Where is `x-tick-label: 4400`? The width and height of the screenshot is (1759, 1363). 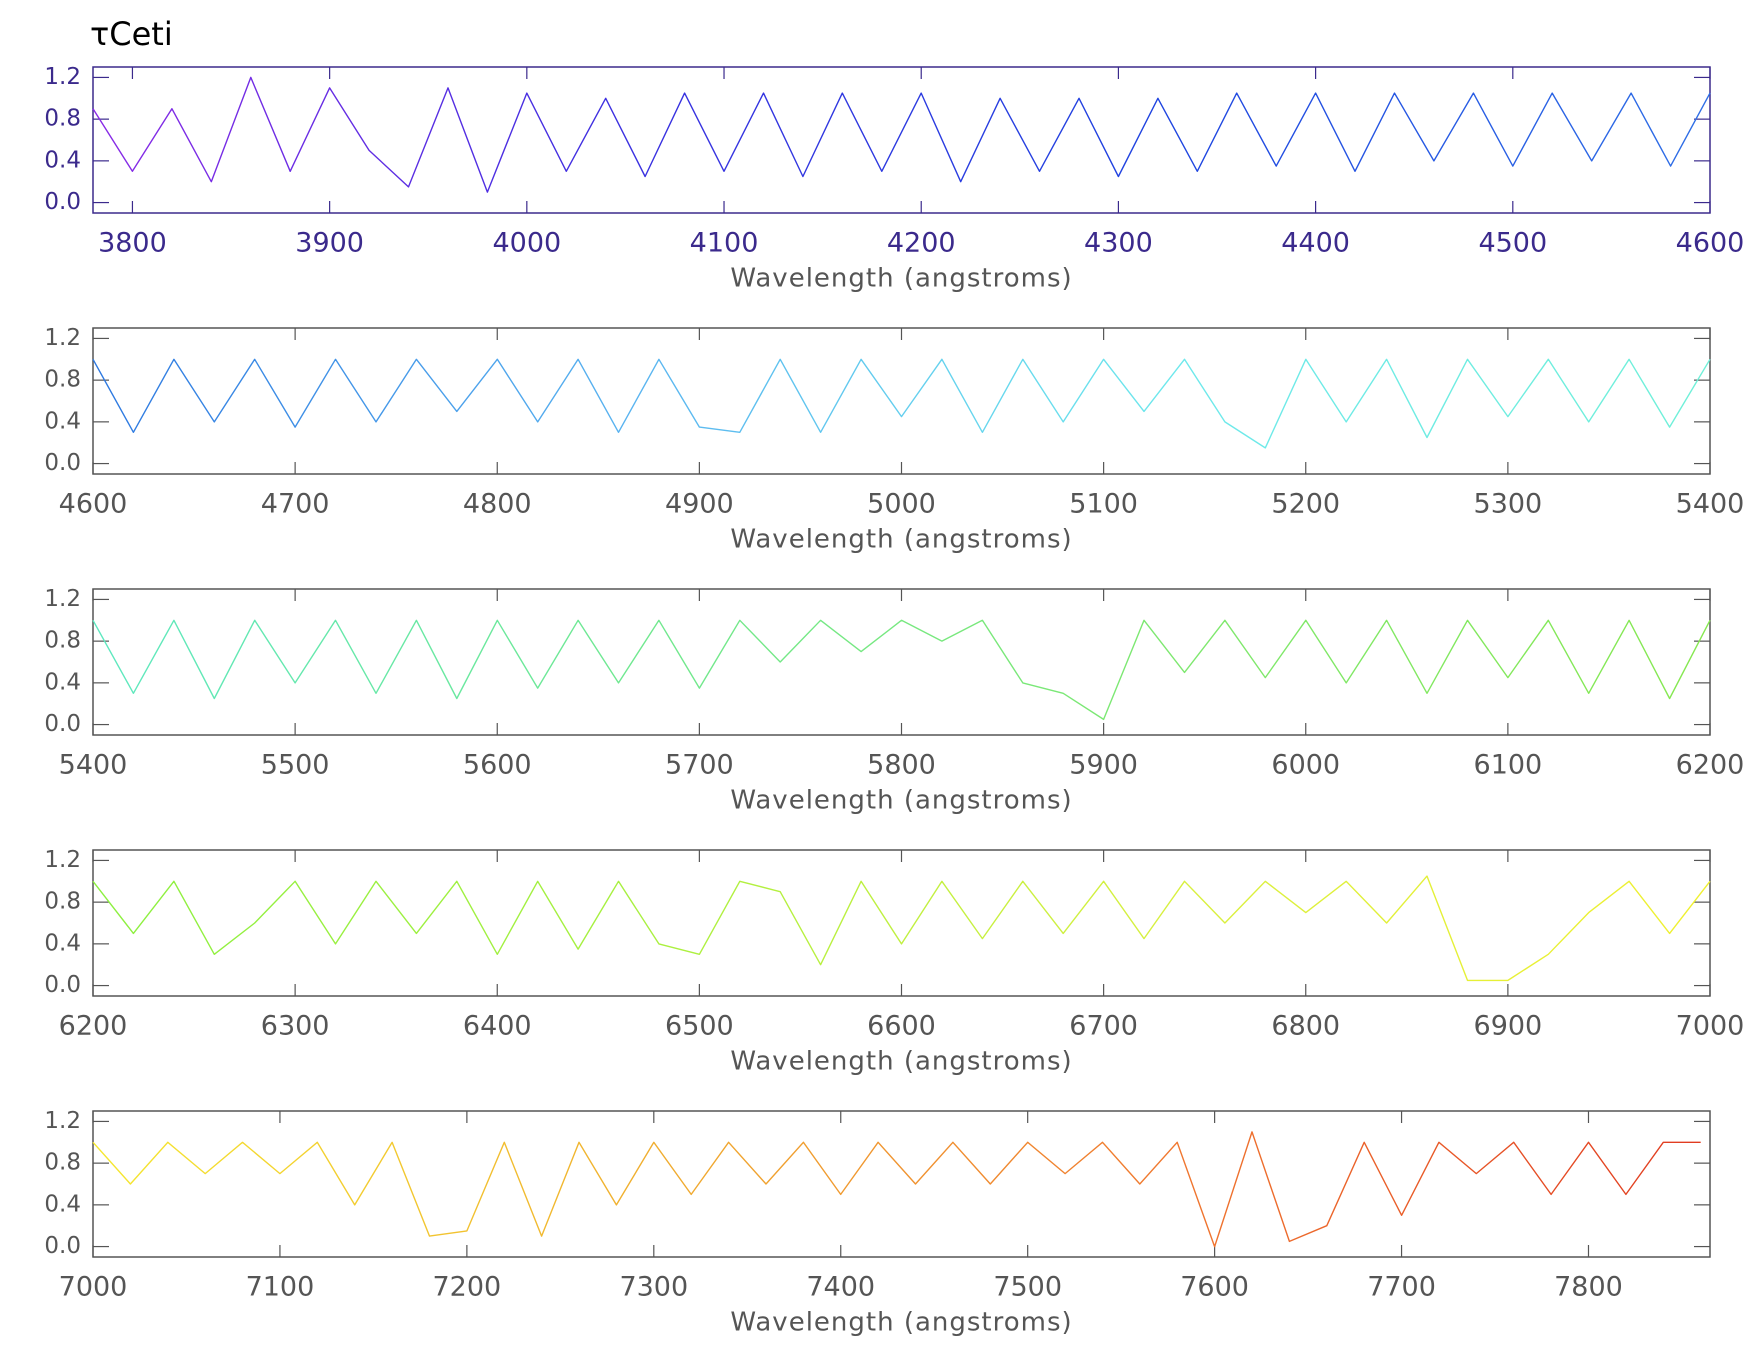
x-tick-label: 4400 is located at coordinates (1315, 243).